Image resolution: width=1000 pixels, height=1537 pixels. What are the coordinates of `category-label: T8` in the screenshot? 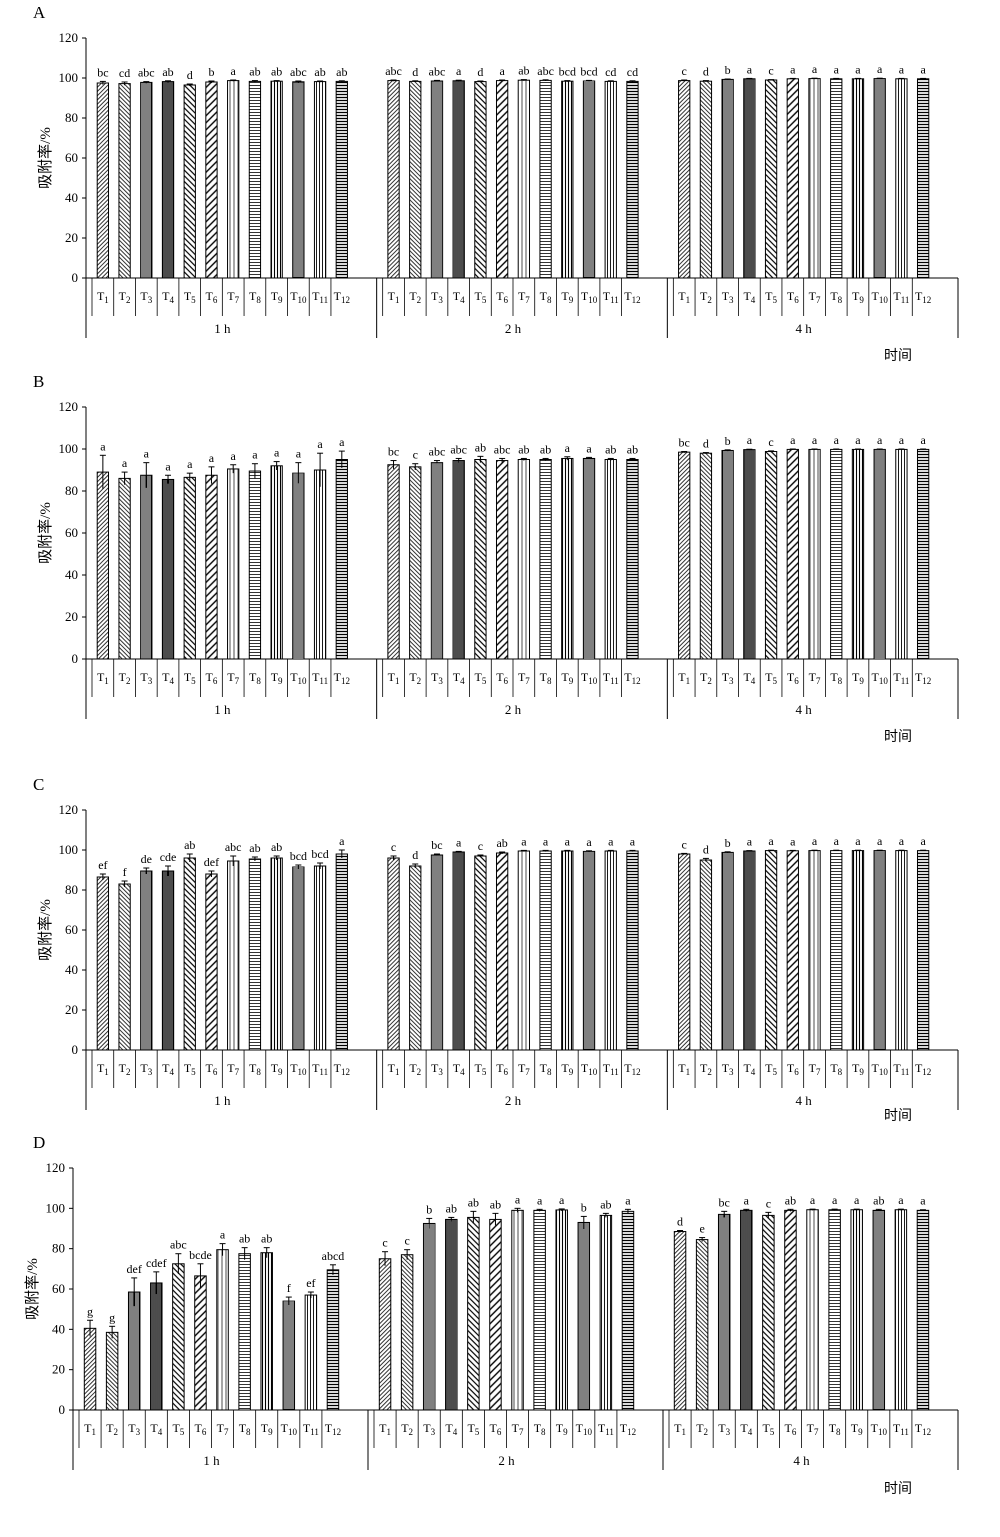 It's located at (255, 1069).